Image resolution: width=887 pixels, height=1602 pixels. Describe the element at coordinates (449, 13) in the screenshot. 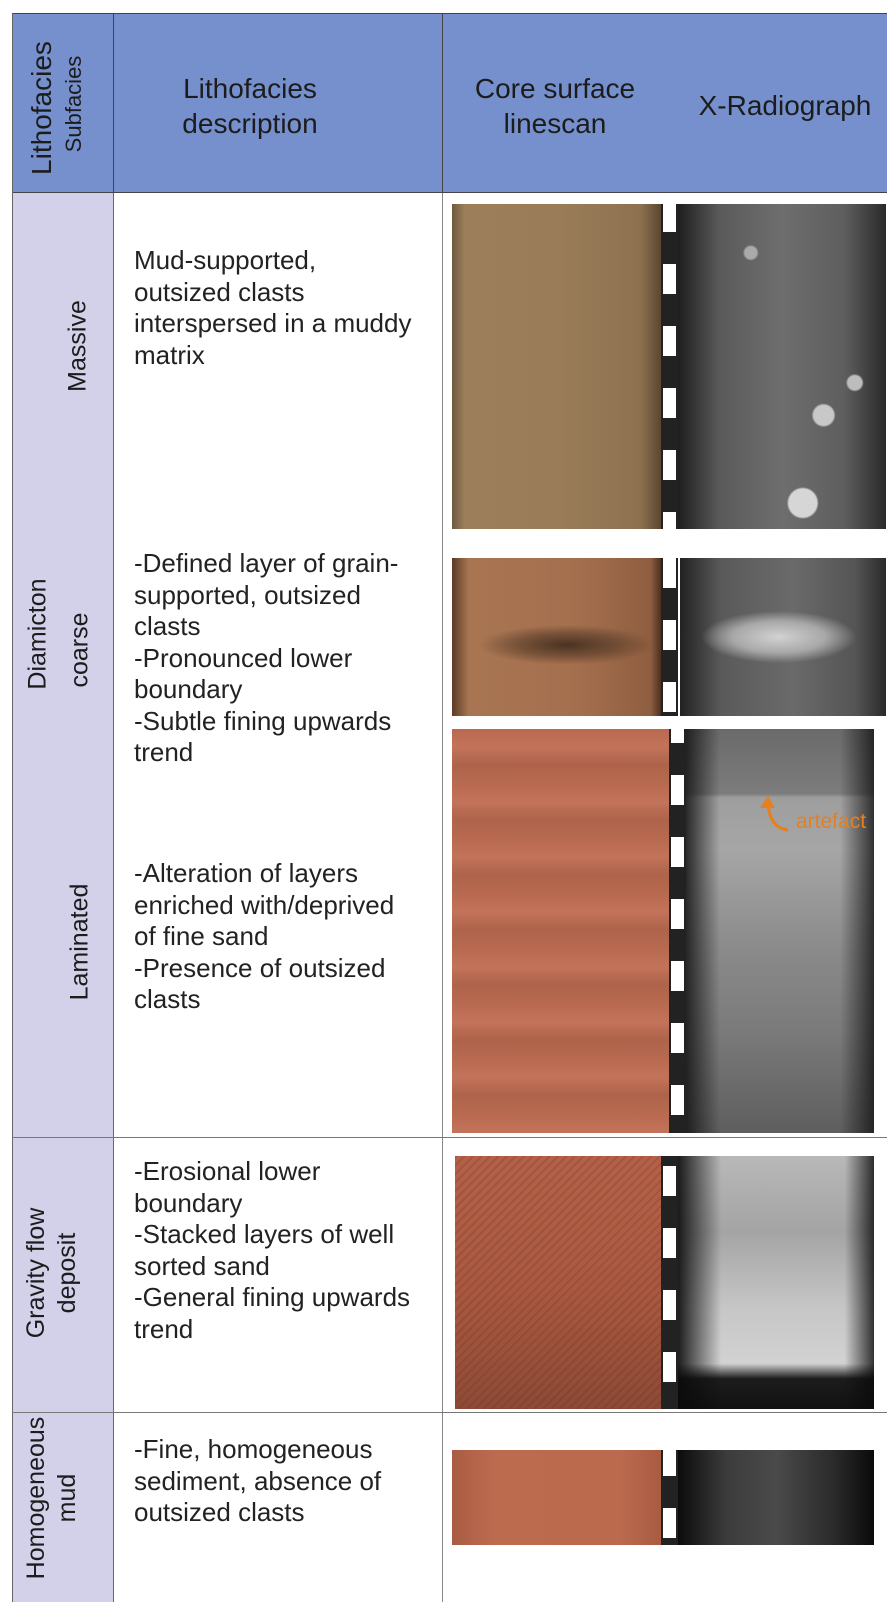

I see `header-top-border` at that location.